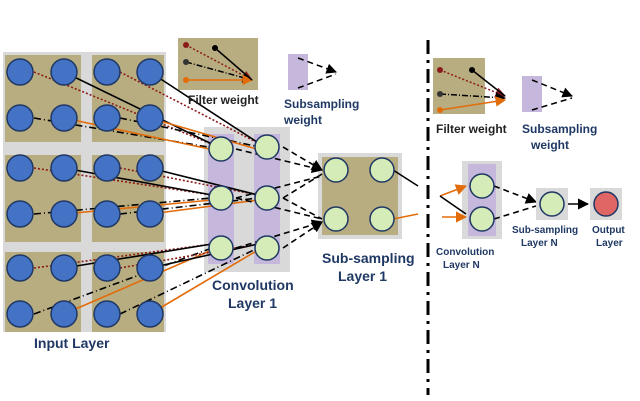 This screenshot has height=401, width=640. What do you see at coordinates (606, 204) in the screenshot?
I see `output-node` at bounding box center [606, 204].